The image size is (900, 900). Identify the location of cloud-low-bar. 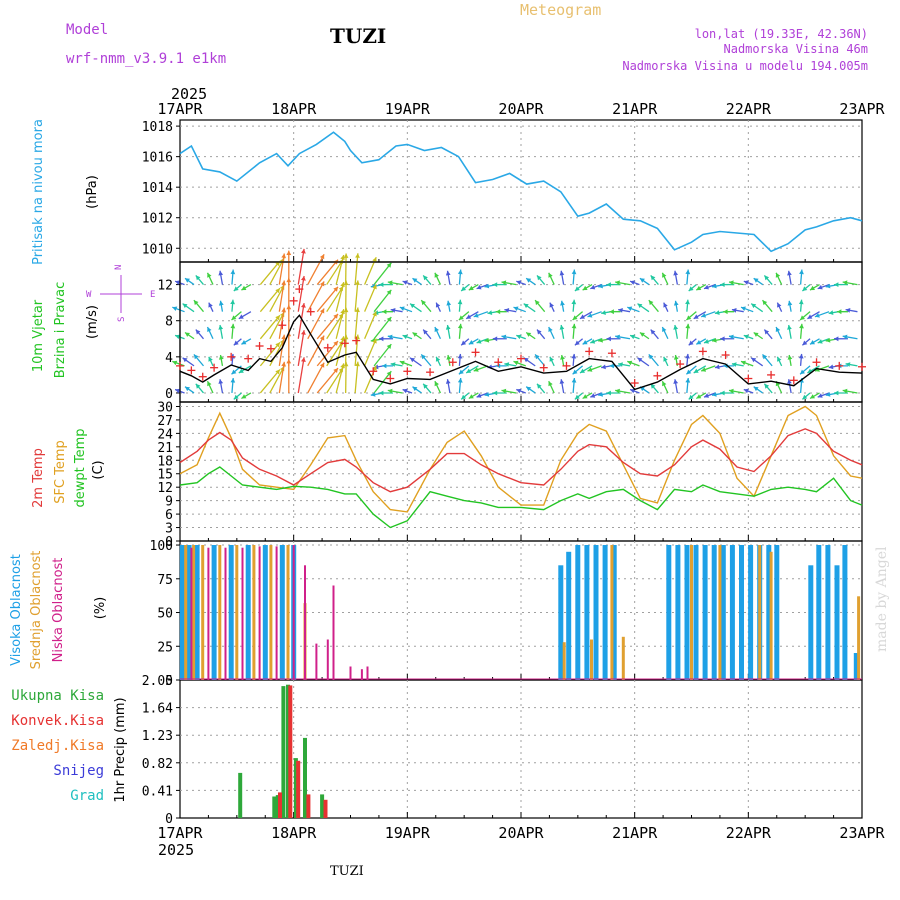
(191, 613).